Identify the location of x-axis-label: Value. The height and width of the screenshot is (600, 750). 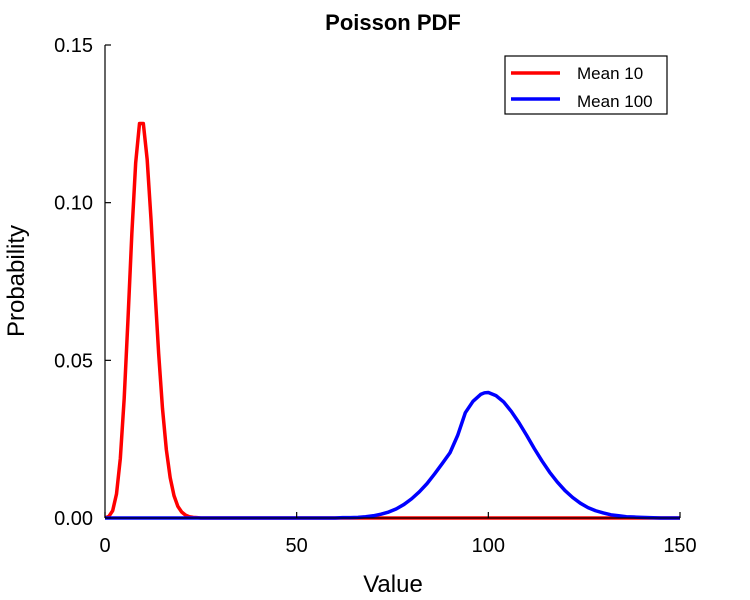
(393, 584).